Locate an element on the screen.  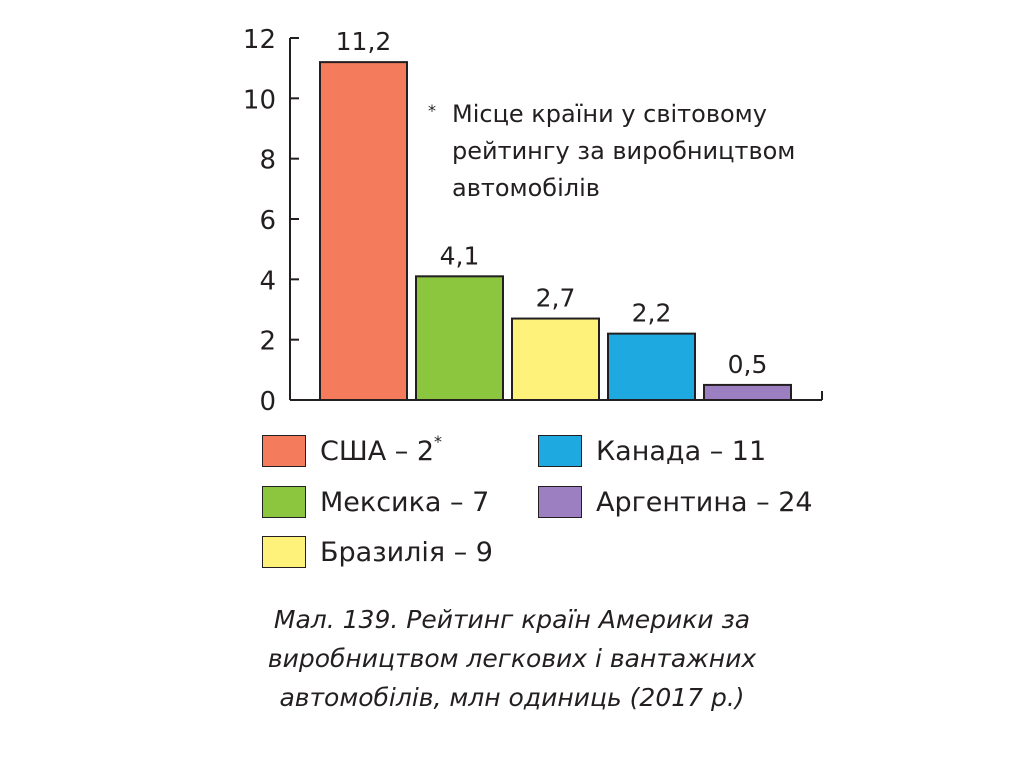
legend-swatch-argentina is located at coordinates (560, 502).